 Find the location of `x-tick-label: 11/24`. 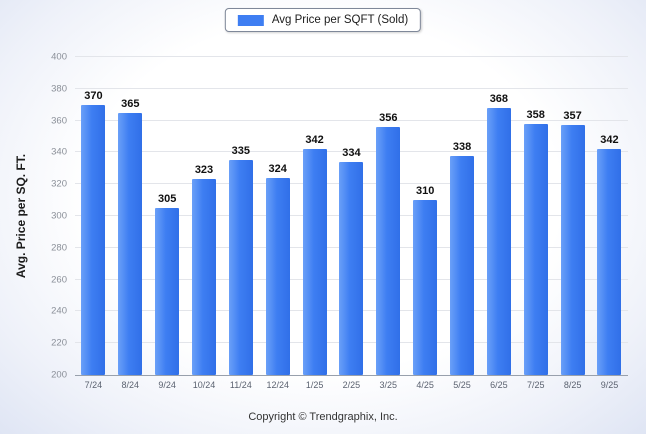

x-tick-label: 11/24 is located at coordinates (240, 385).